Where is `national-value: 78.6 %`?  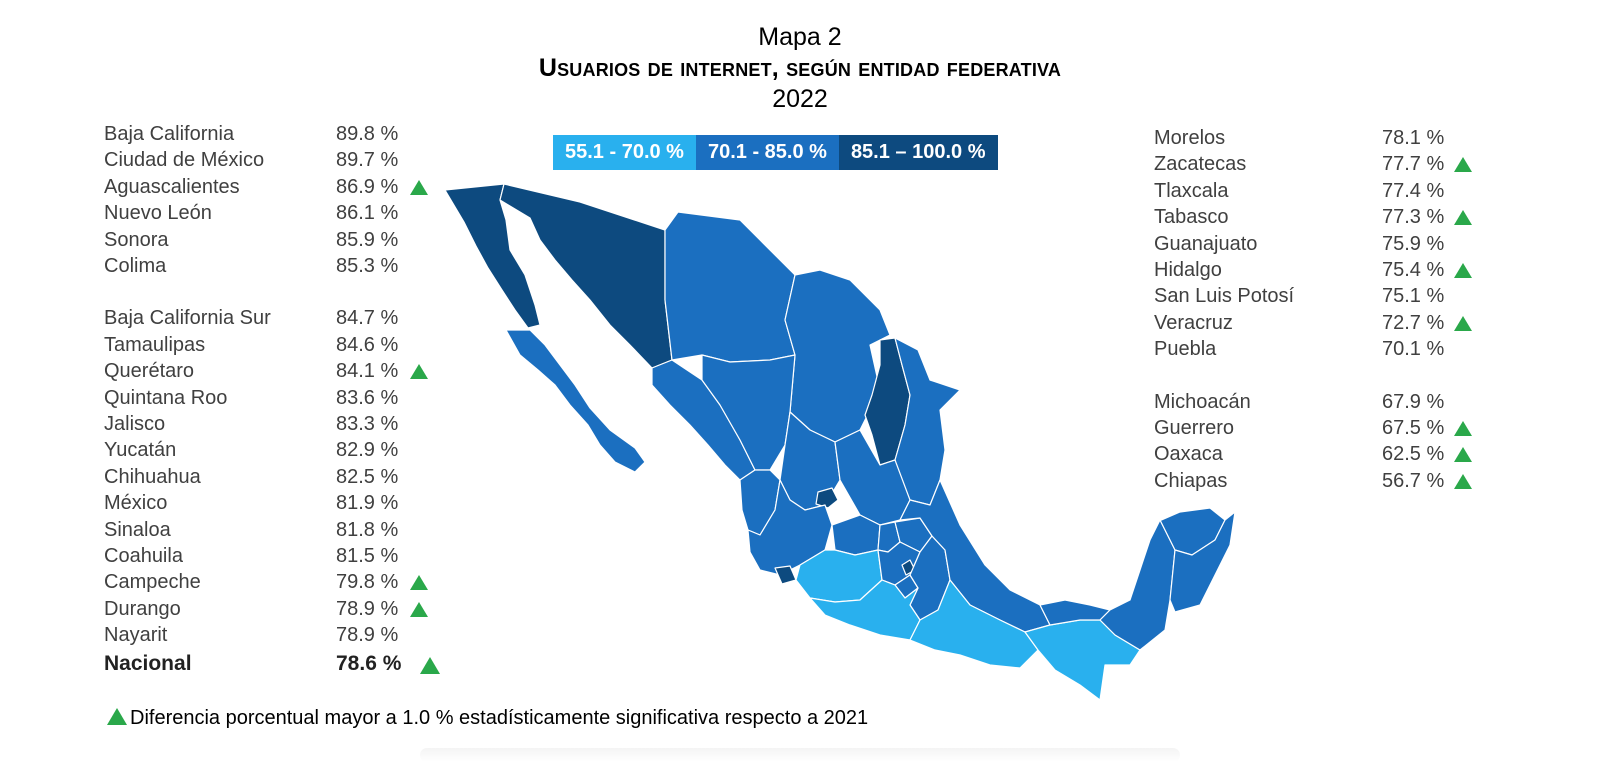
national-value: 78.6 % is located at coordinates (369, 663).